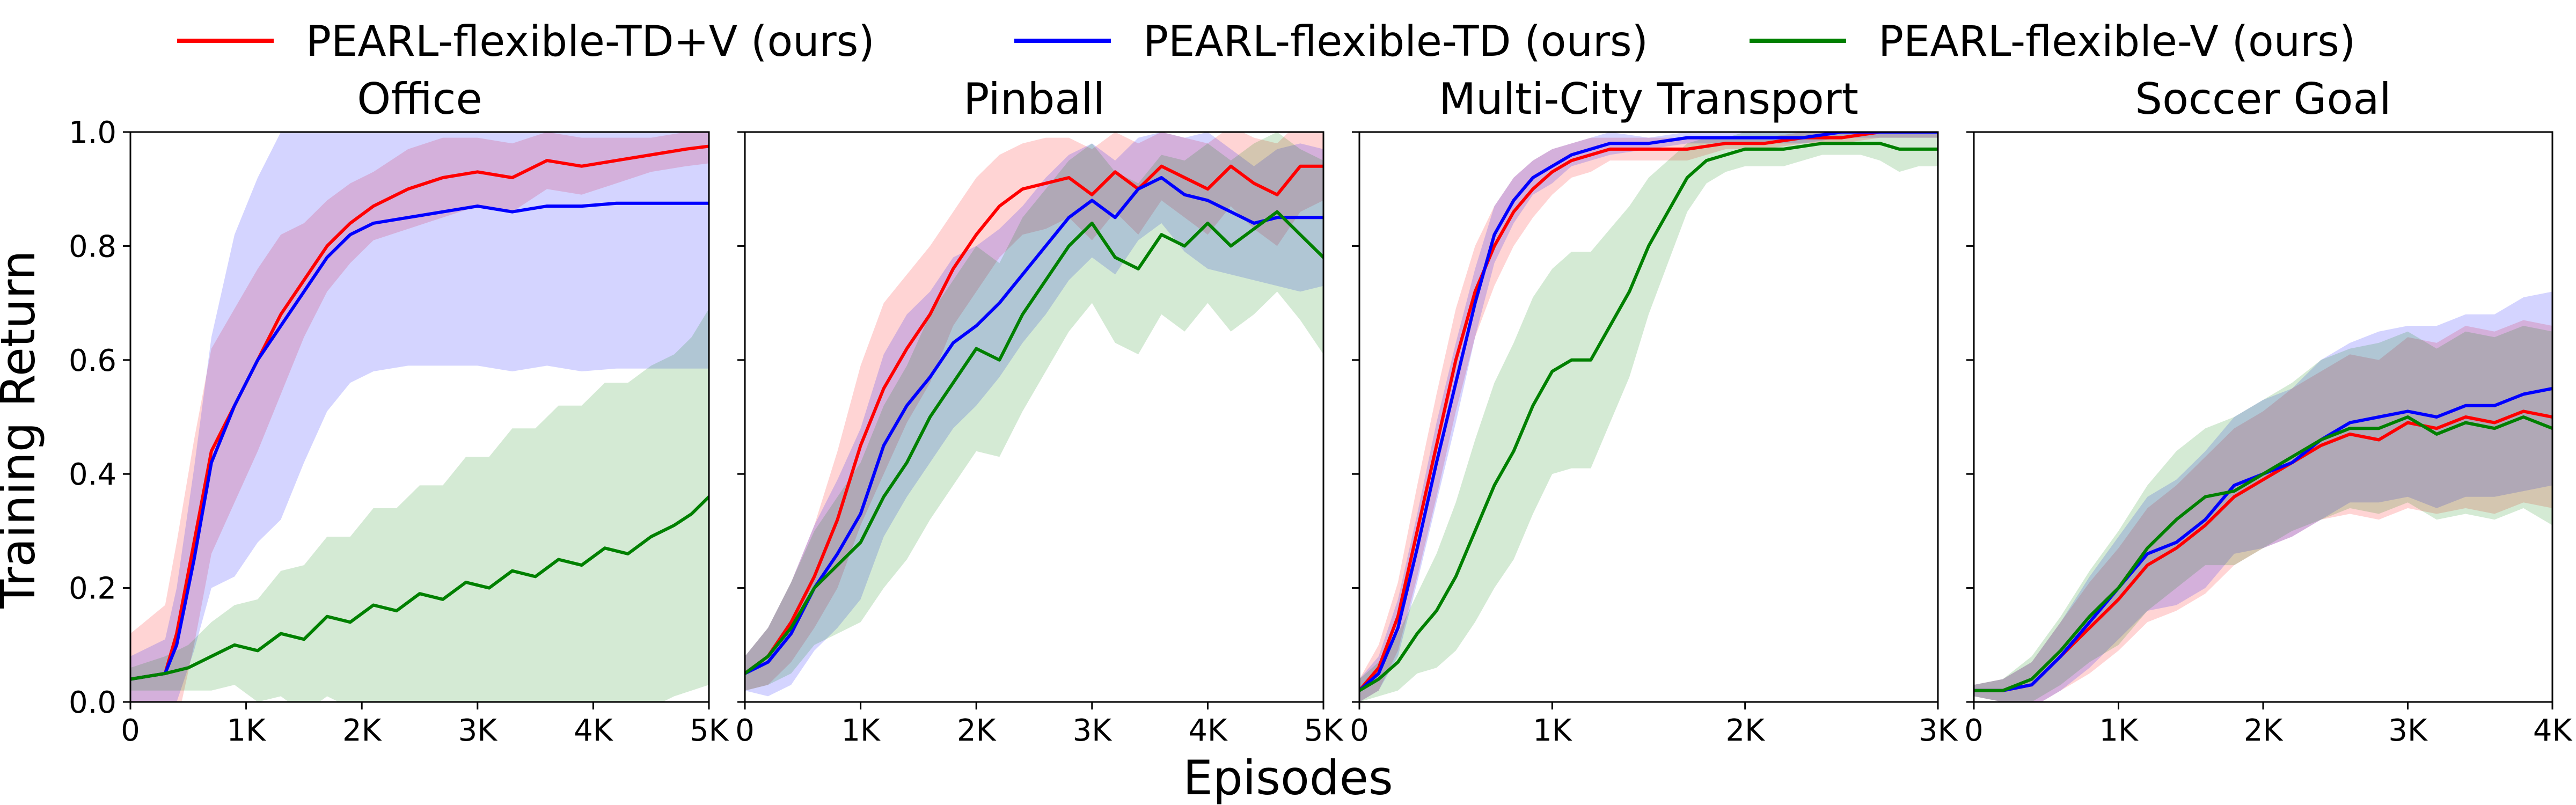 The image size is (2576, 805). Describe the element at coordinates (92, 702) in the screenshot. I see `y-tick-label: 0.0` at that location.